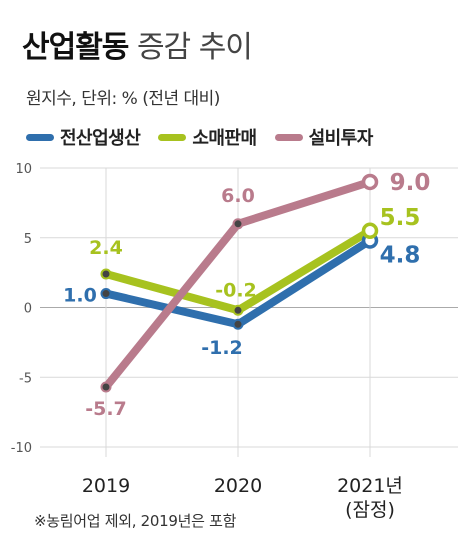 The image size is (474, 540). What do you see at coordinates (40, 137) in the screenshot?
I see `legend-swatch-production` at bounding box center [40, 137].